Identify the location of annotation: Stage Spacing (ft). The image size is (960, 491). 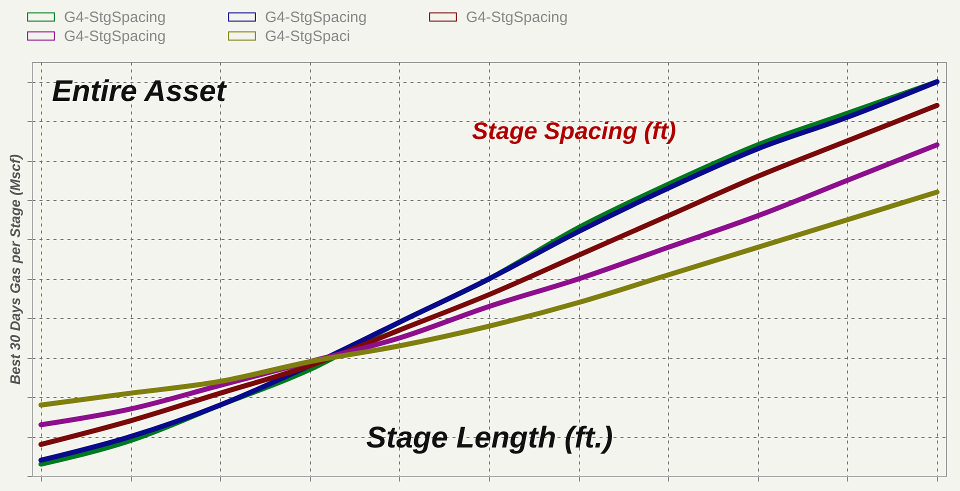
(574, 131).